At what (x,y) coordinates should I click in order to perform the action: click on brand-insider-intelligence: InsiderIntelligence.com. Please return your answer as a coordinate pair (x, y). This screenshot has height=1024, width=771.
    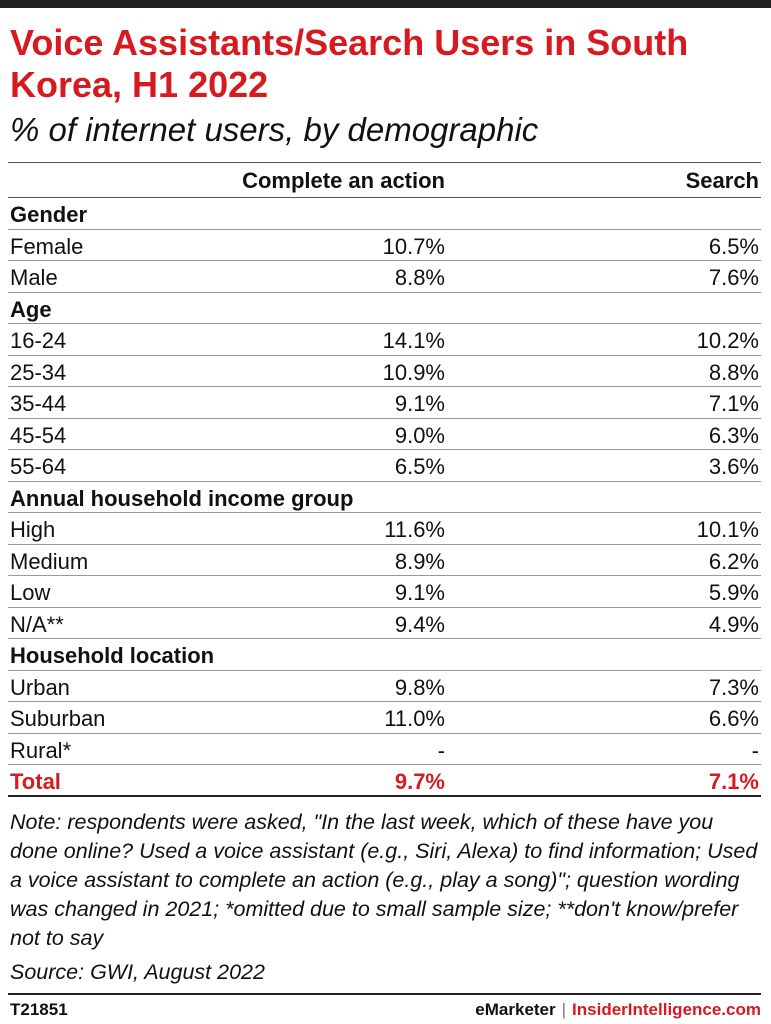
    Looking at the image, I should click on (666, 1009).